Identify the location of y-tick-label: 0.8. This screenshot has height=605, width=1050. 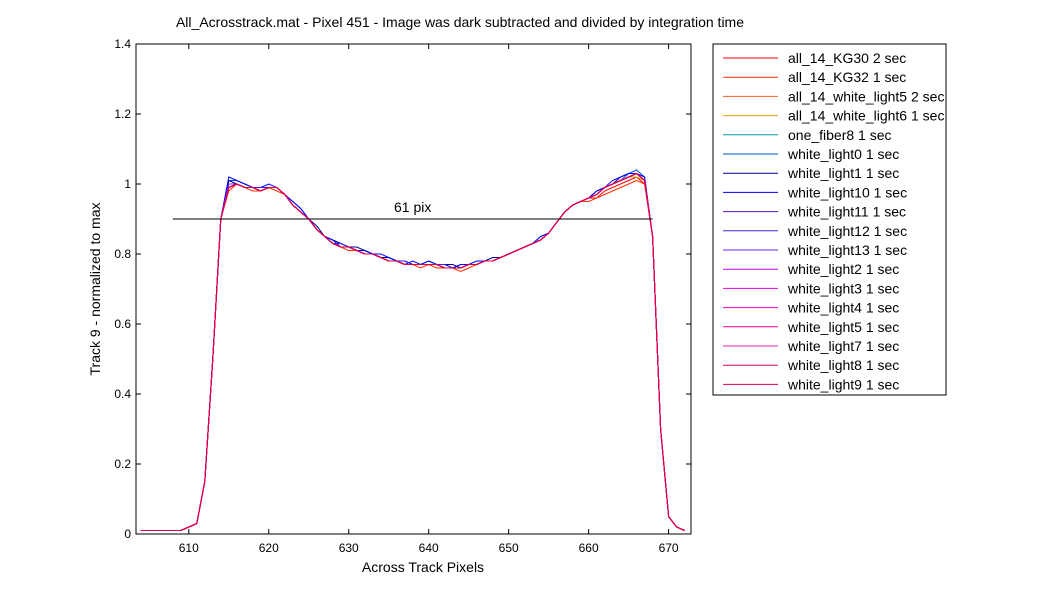
(122, 254).